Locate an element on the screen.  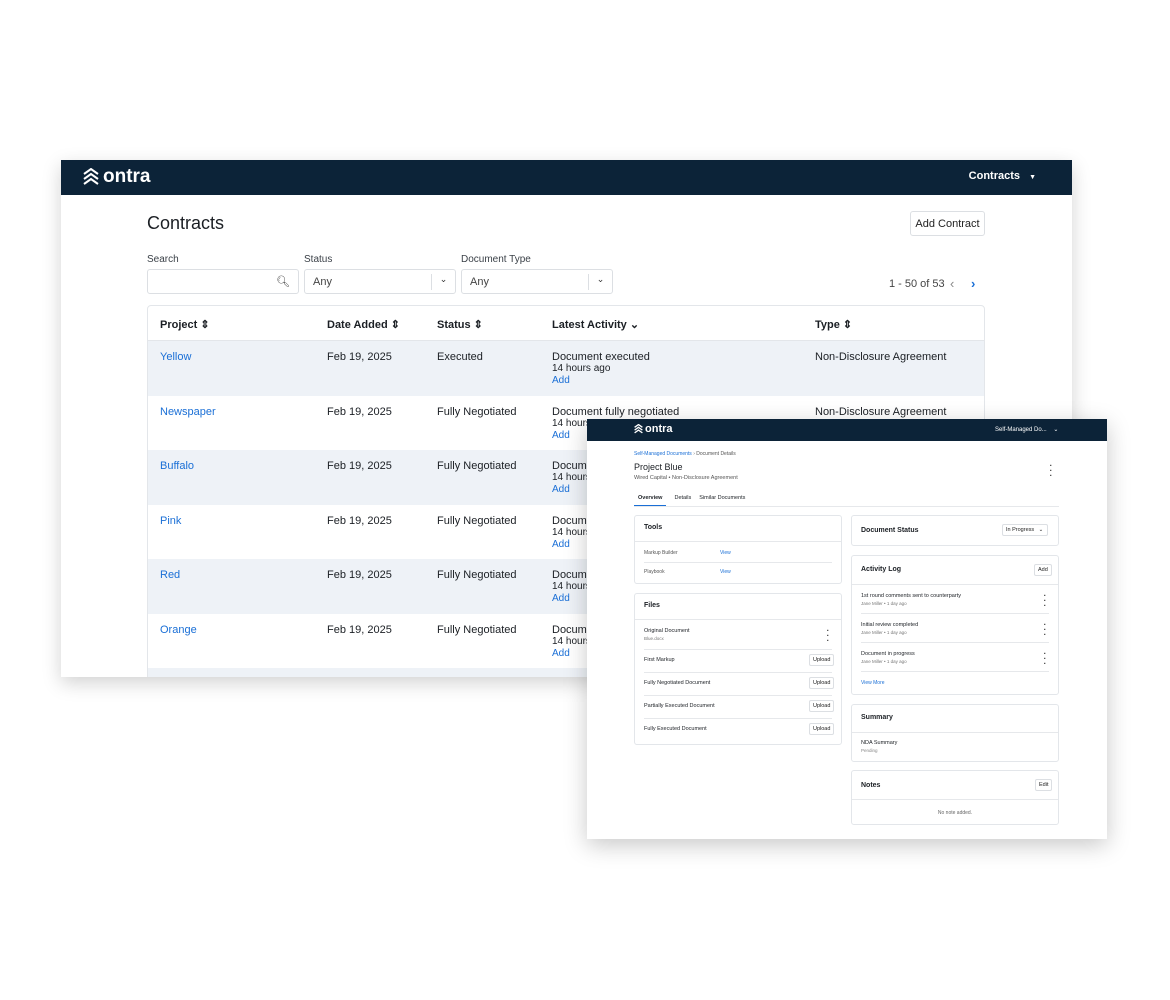
add-contract-button: Add Contract is located at coordinates (947, 223).